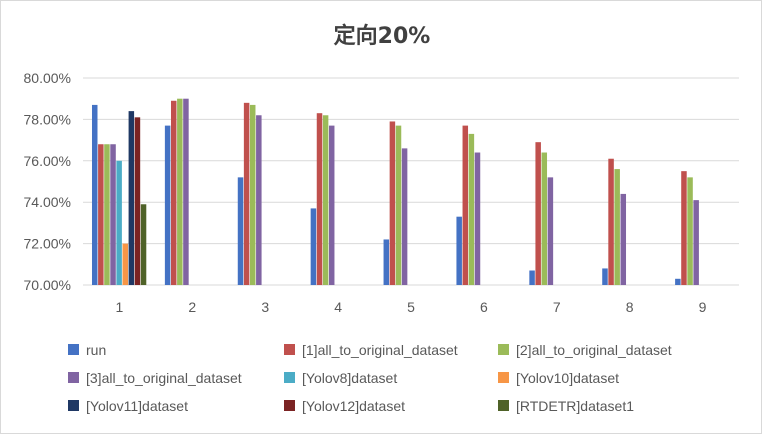 The width and height of the screenshot is (762, 434). What do you see at coordinates (131, 198) in the screenshot?
I see `bar--yolov11-dataset-cat-1` at bounding box center [131, 198].